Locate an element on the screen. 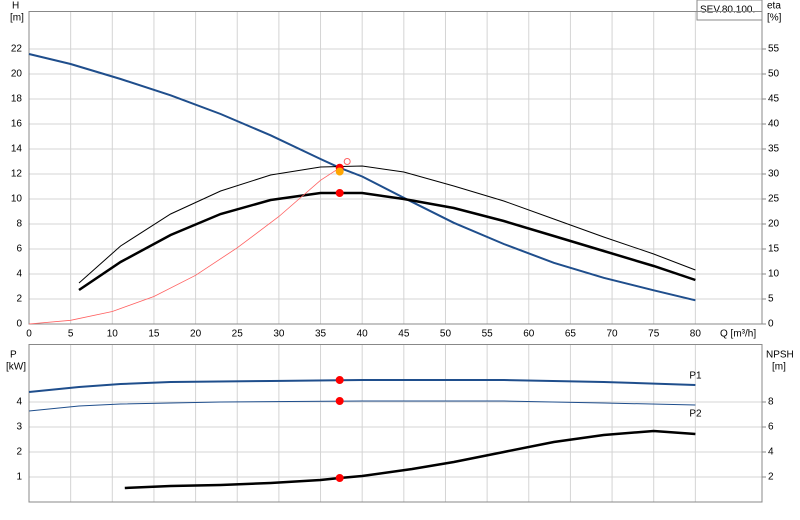  x-tick-label: 5 is located at coordinates (71, 334).